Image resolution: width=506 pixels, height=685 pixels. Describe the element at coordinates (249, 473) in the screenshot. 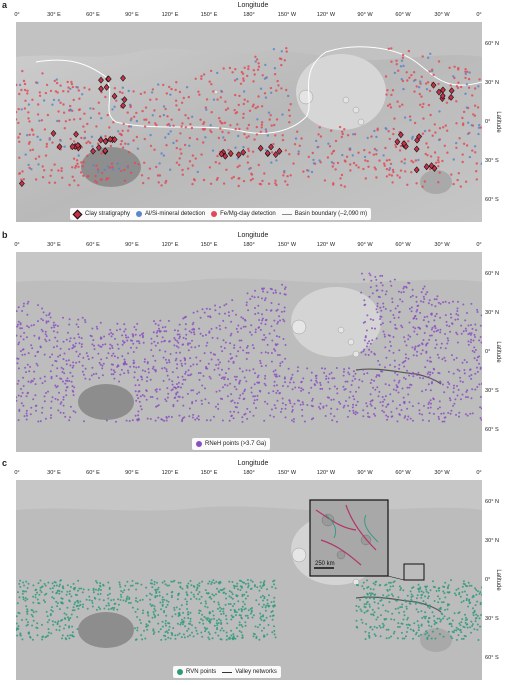

I see `lon-tick: 180°` at that location.